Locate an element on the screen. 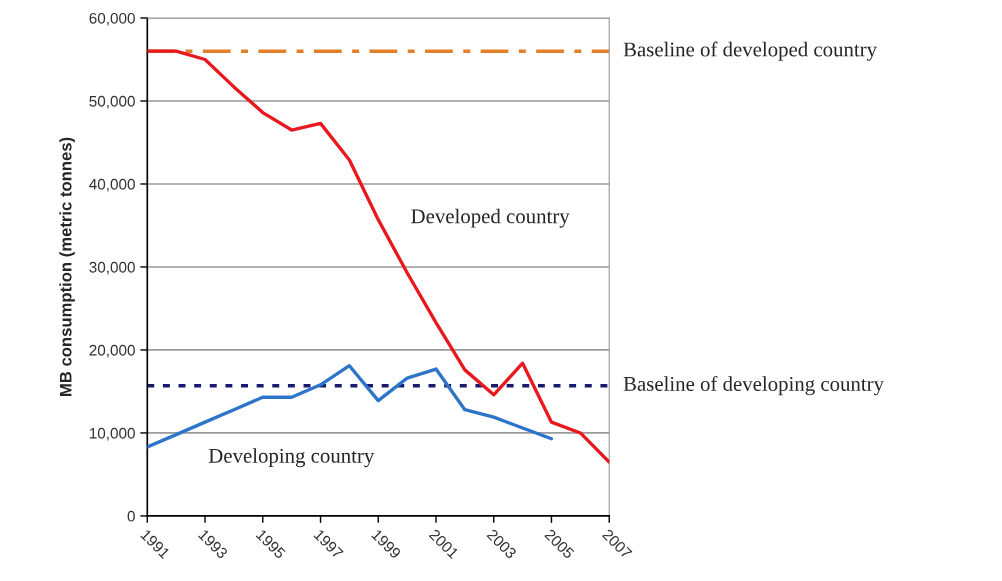  ref-line-label: Baseline of developing country is located at coordinates (753, 386).